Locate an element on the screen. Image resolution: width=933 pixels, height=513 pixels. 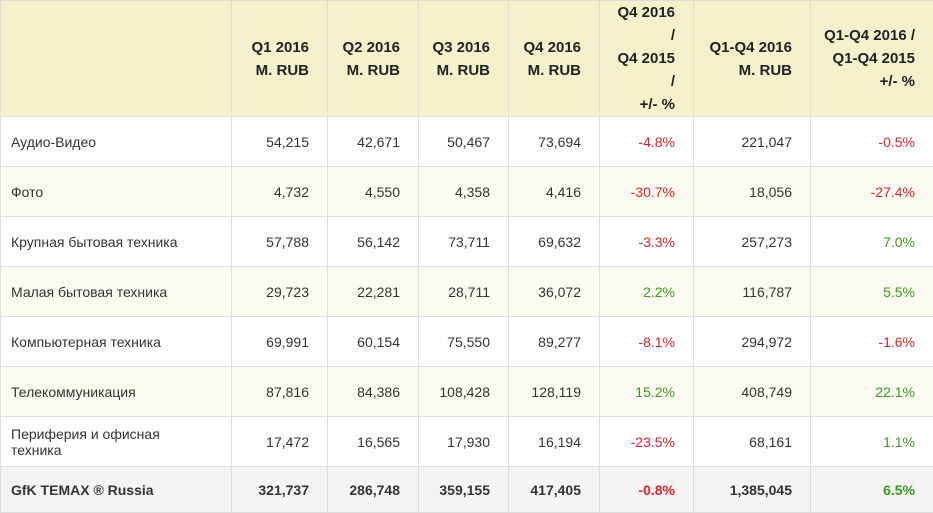
change-percent: 1.1% is located at coordinates (872, 442).